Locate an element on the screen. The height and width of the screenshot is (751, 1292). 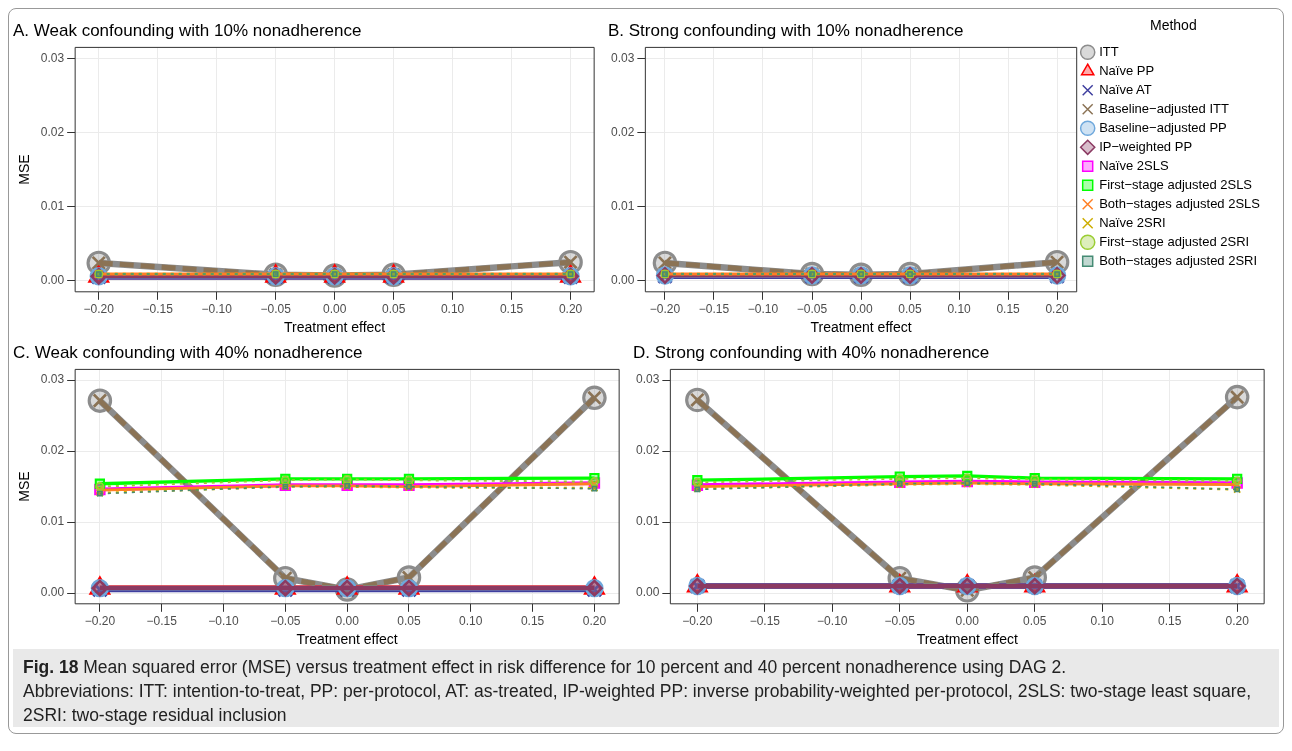
legend-label: Naïve 2SRI is located at coordinates (1132, 222).